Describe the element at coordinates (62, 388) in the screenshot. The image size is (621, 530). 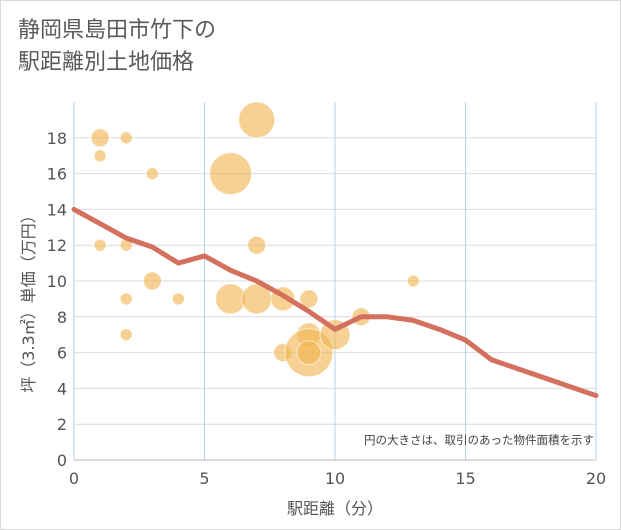
I see `y-tick-label: 4` at that location.